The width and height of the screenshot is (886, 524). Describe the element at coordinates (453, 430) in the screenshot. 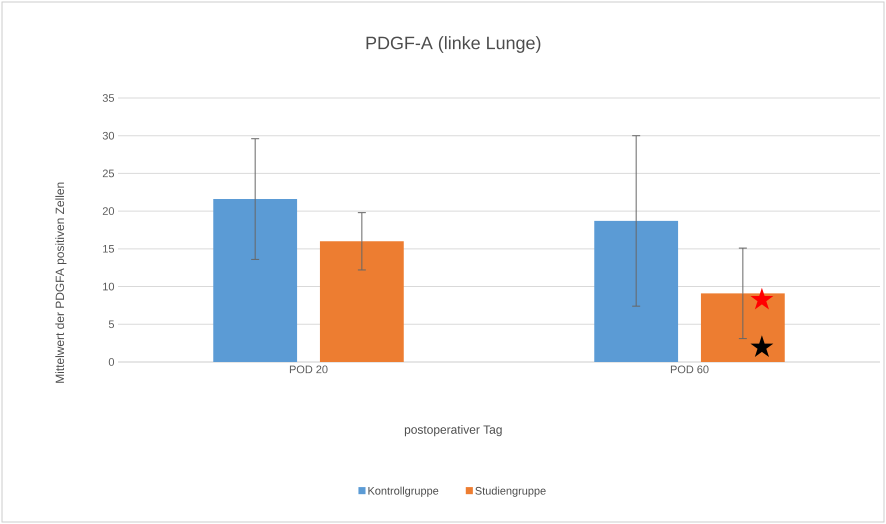

I see `x-axis-title: postoperativer Tag` at that location.